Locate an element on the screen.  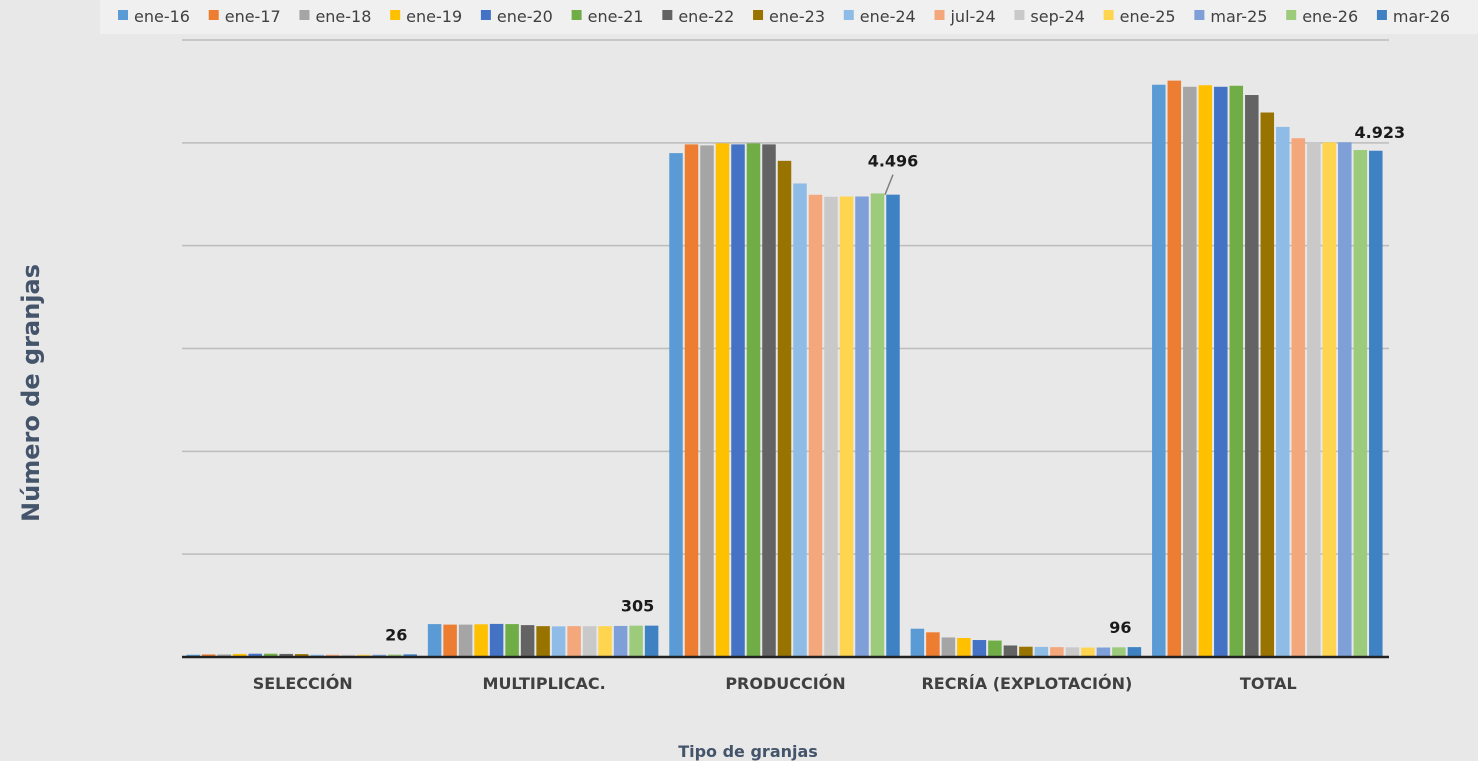
legend-label: ene-20 is located at coordinates (525, 16).